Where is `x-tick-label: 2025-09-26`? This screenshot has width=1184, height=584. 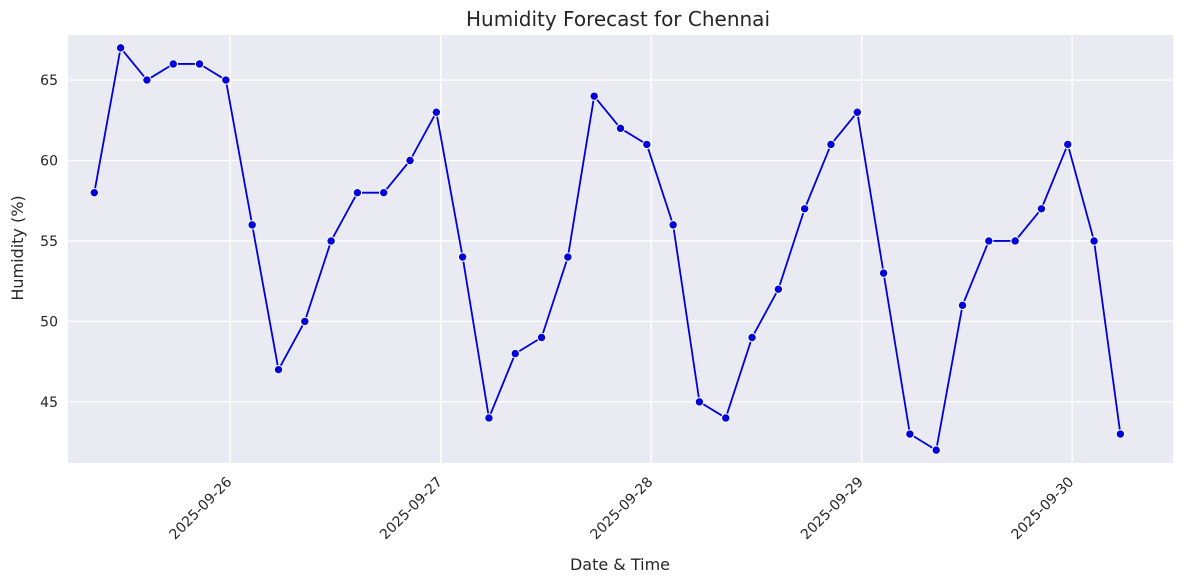
x-tick-label: 2025-09-26 is located at coordinates (201, 508).